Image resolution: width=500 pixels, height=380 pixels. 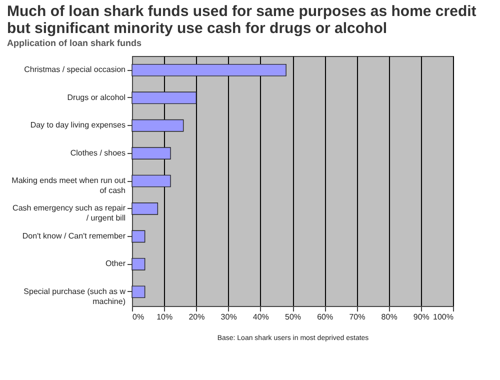 What do you see at coordinates (260, 317) in the screenshot?
I see `x-tick-label: 40%` at bounding box center [260, 317].